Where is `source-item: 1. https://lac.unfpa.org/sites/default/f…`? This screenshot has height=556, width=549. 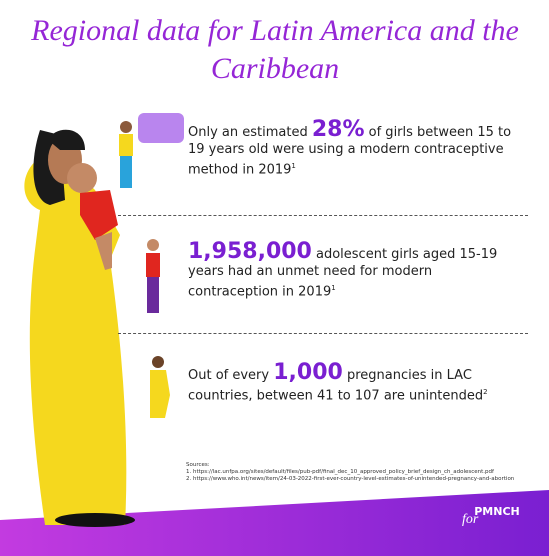
source-item: 1. https://lac.unfpa.org/sites/default/f… is located at coordinates (340, 472).